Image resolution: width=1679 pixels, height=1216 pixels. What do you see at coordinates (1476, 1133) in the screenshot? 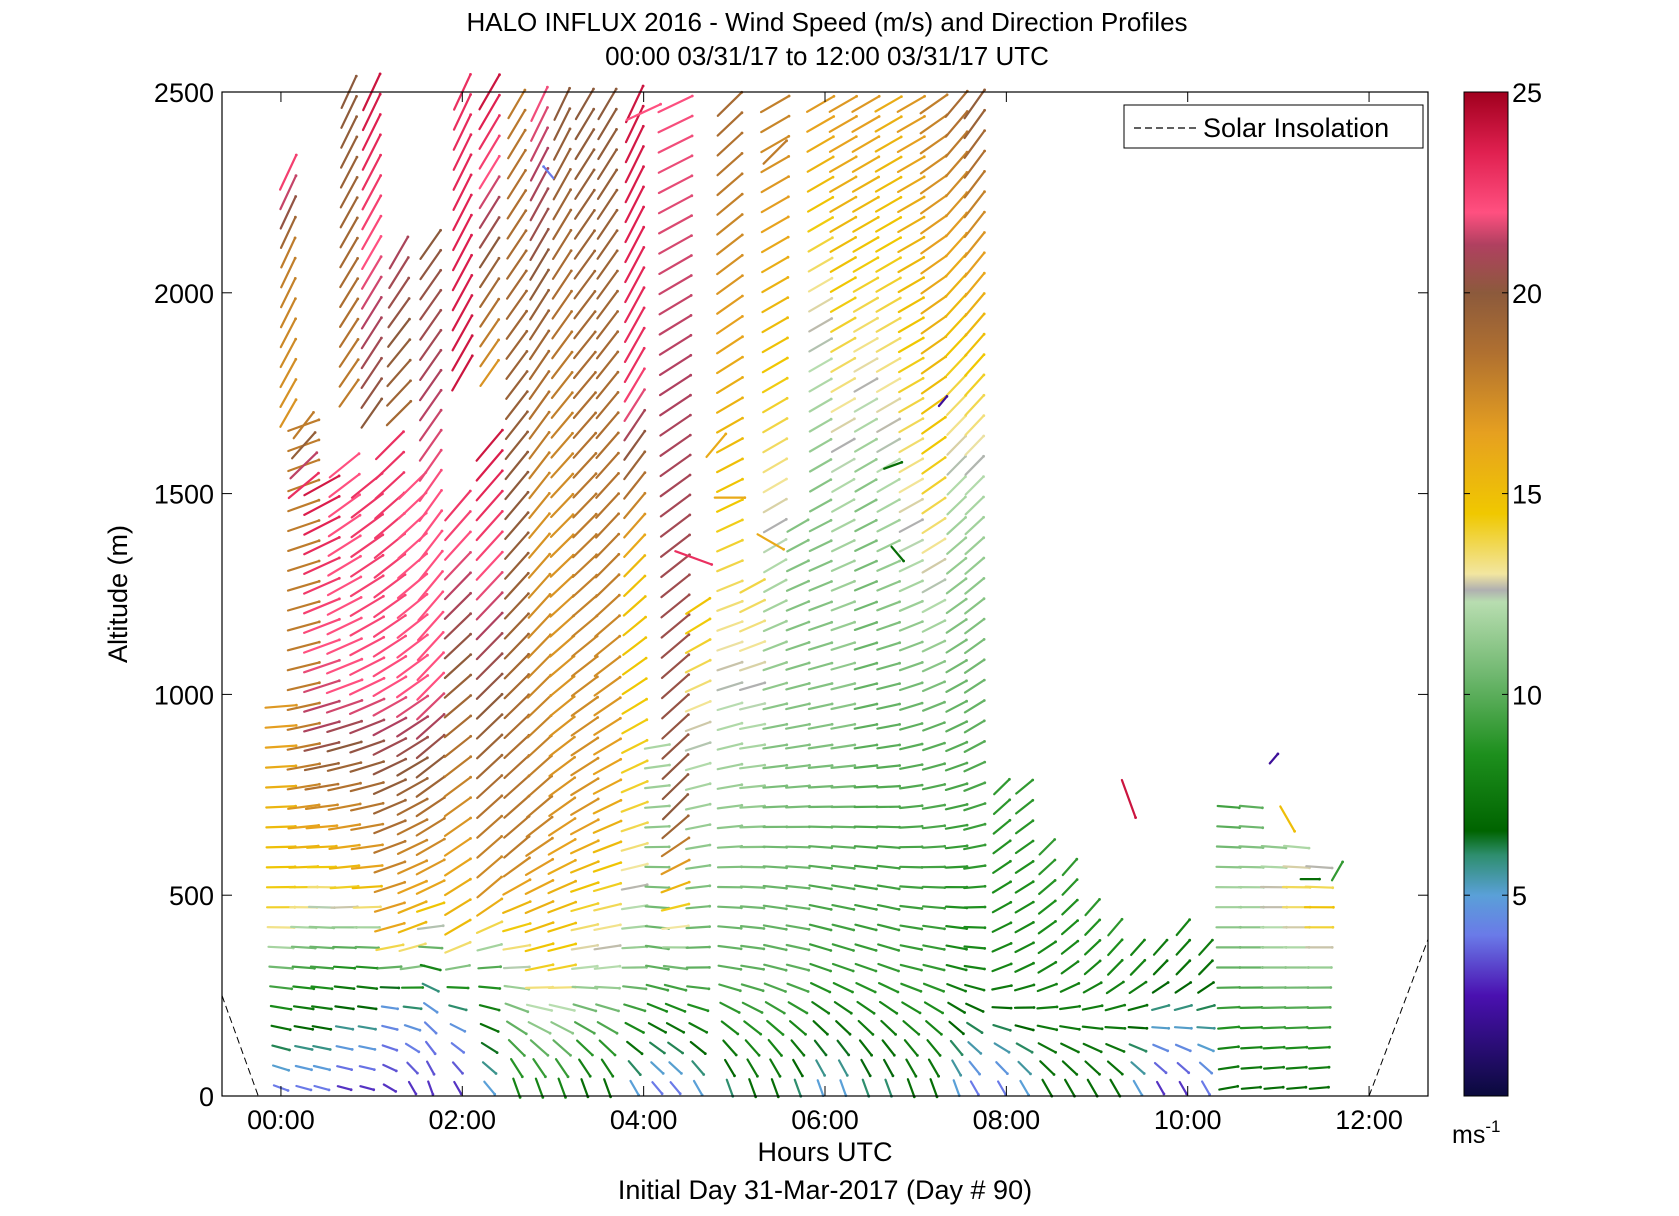
I see `colorbar-unit: ms-1` at bounding box center [1476, 1133].